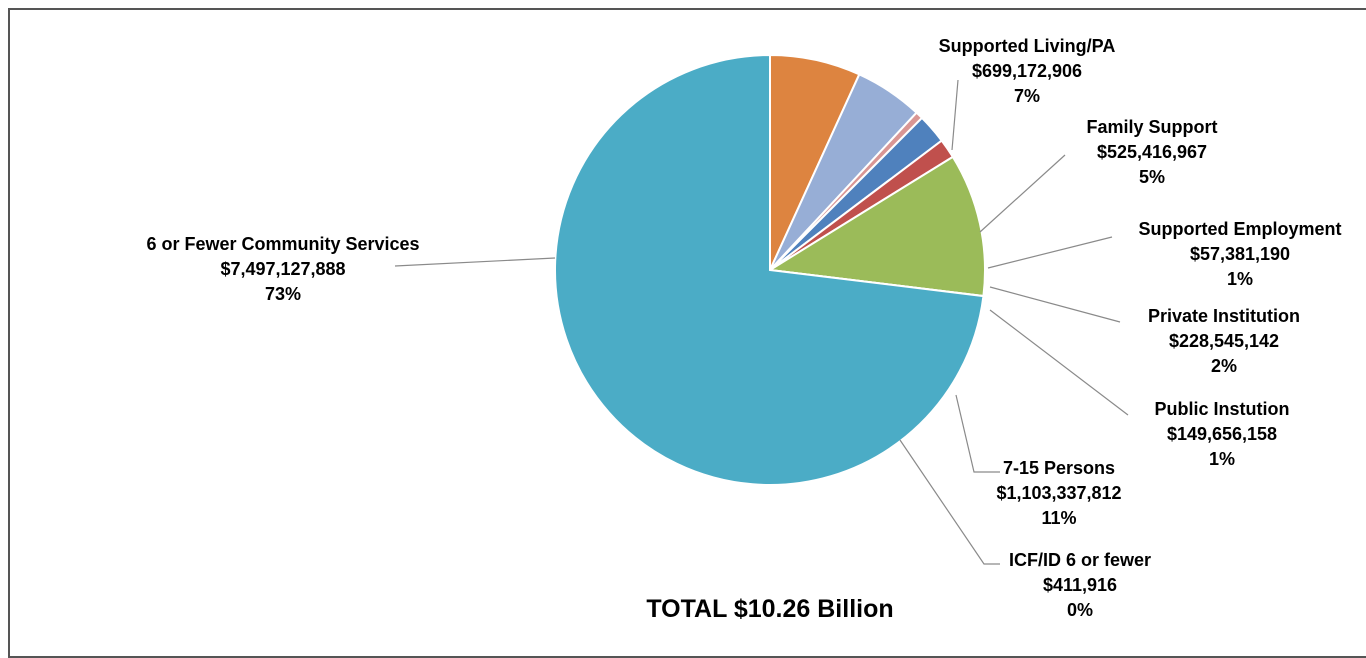 The image size is (1366, 658). I want to click on leader-line-public-instution, so click(1059, 362).